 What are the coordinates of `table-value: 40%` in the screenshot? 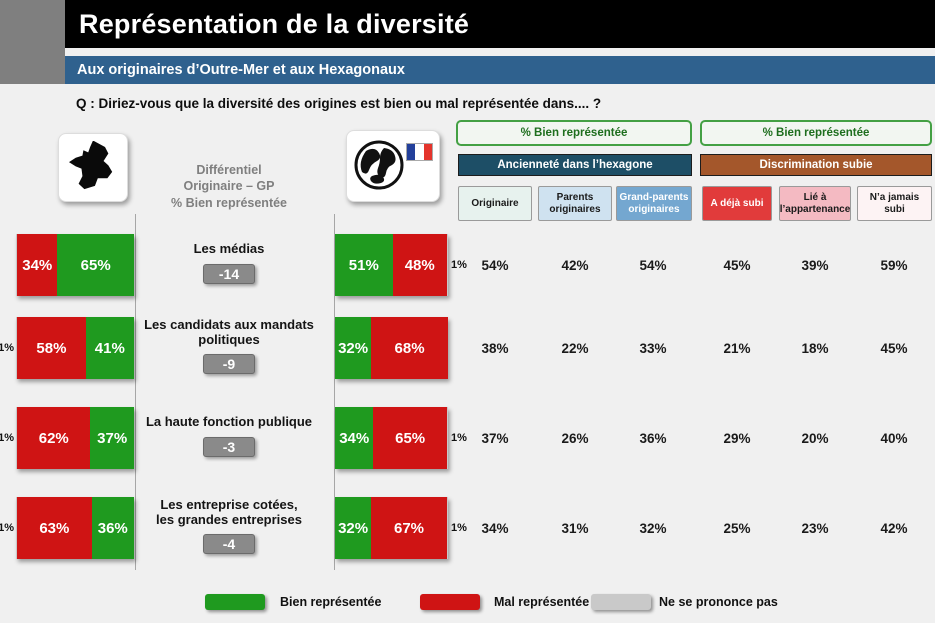 It's located at (894, 438).